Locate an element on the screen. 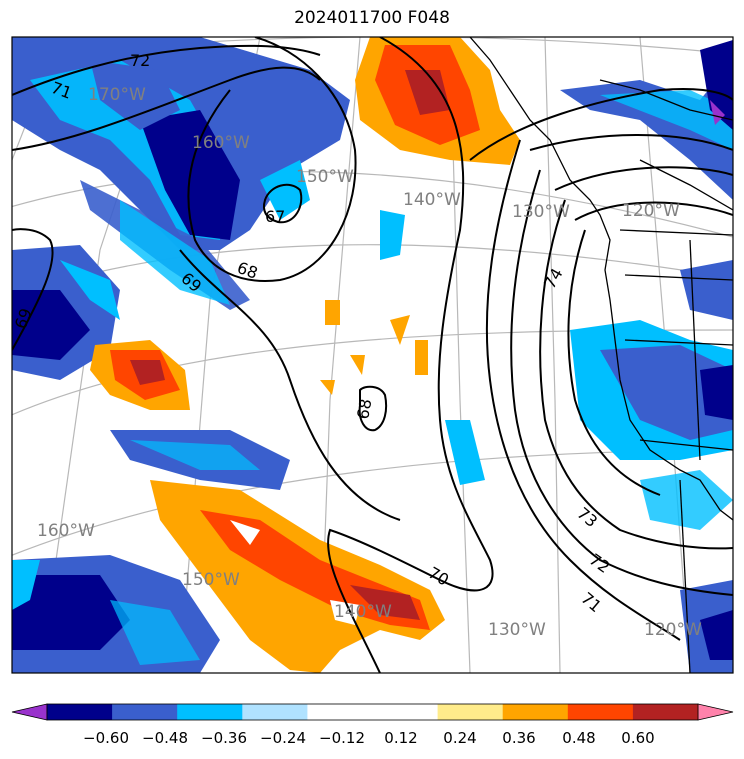 The height and width of the screenshot is (759, 744). lon-label-120w-south: 120°W is located at coordinates (673, 630).